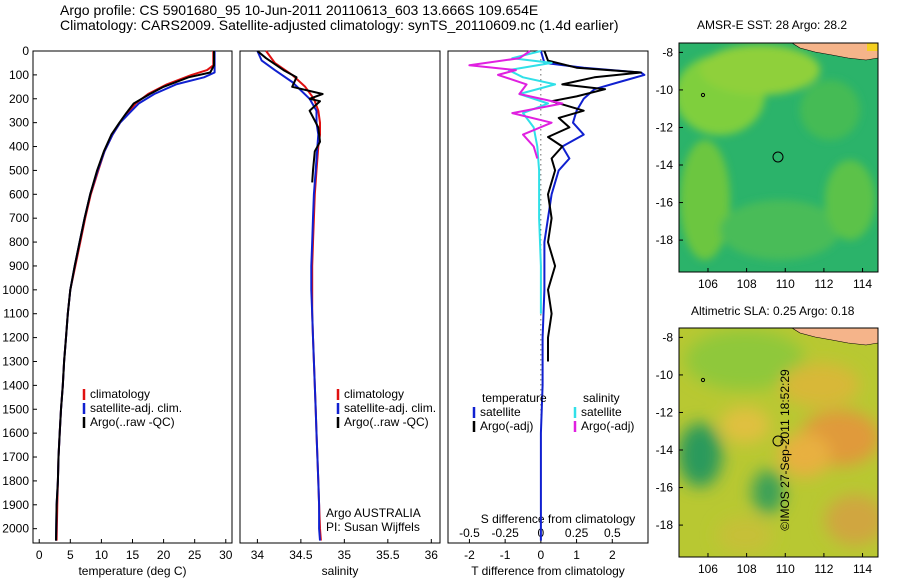 Image resolution: width=900 pixels, height=580 pixels. I want to click on sst_map-lon-tick-label: 112, so click(823, 284).